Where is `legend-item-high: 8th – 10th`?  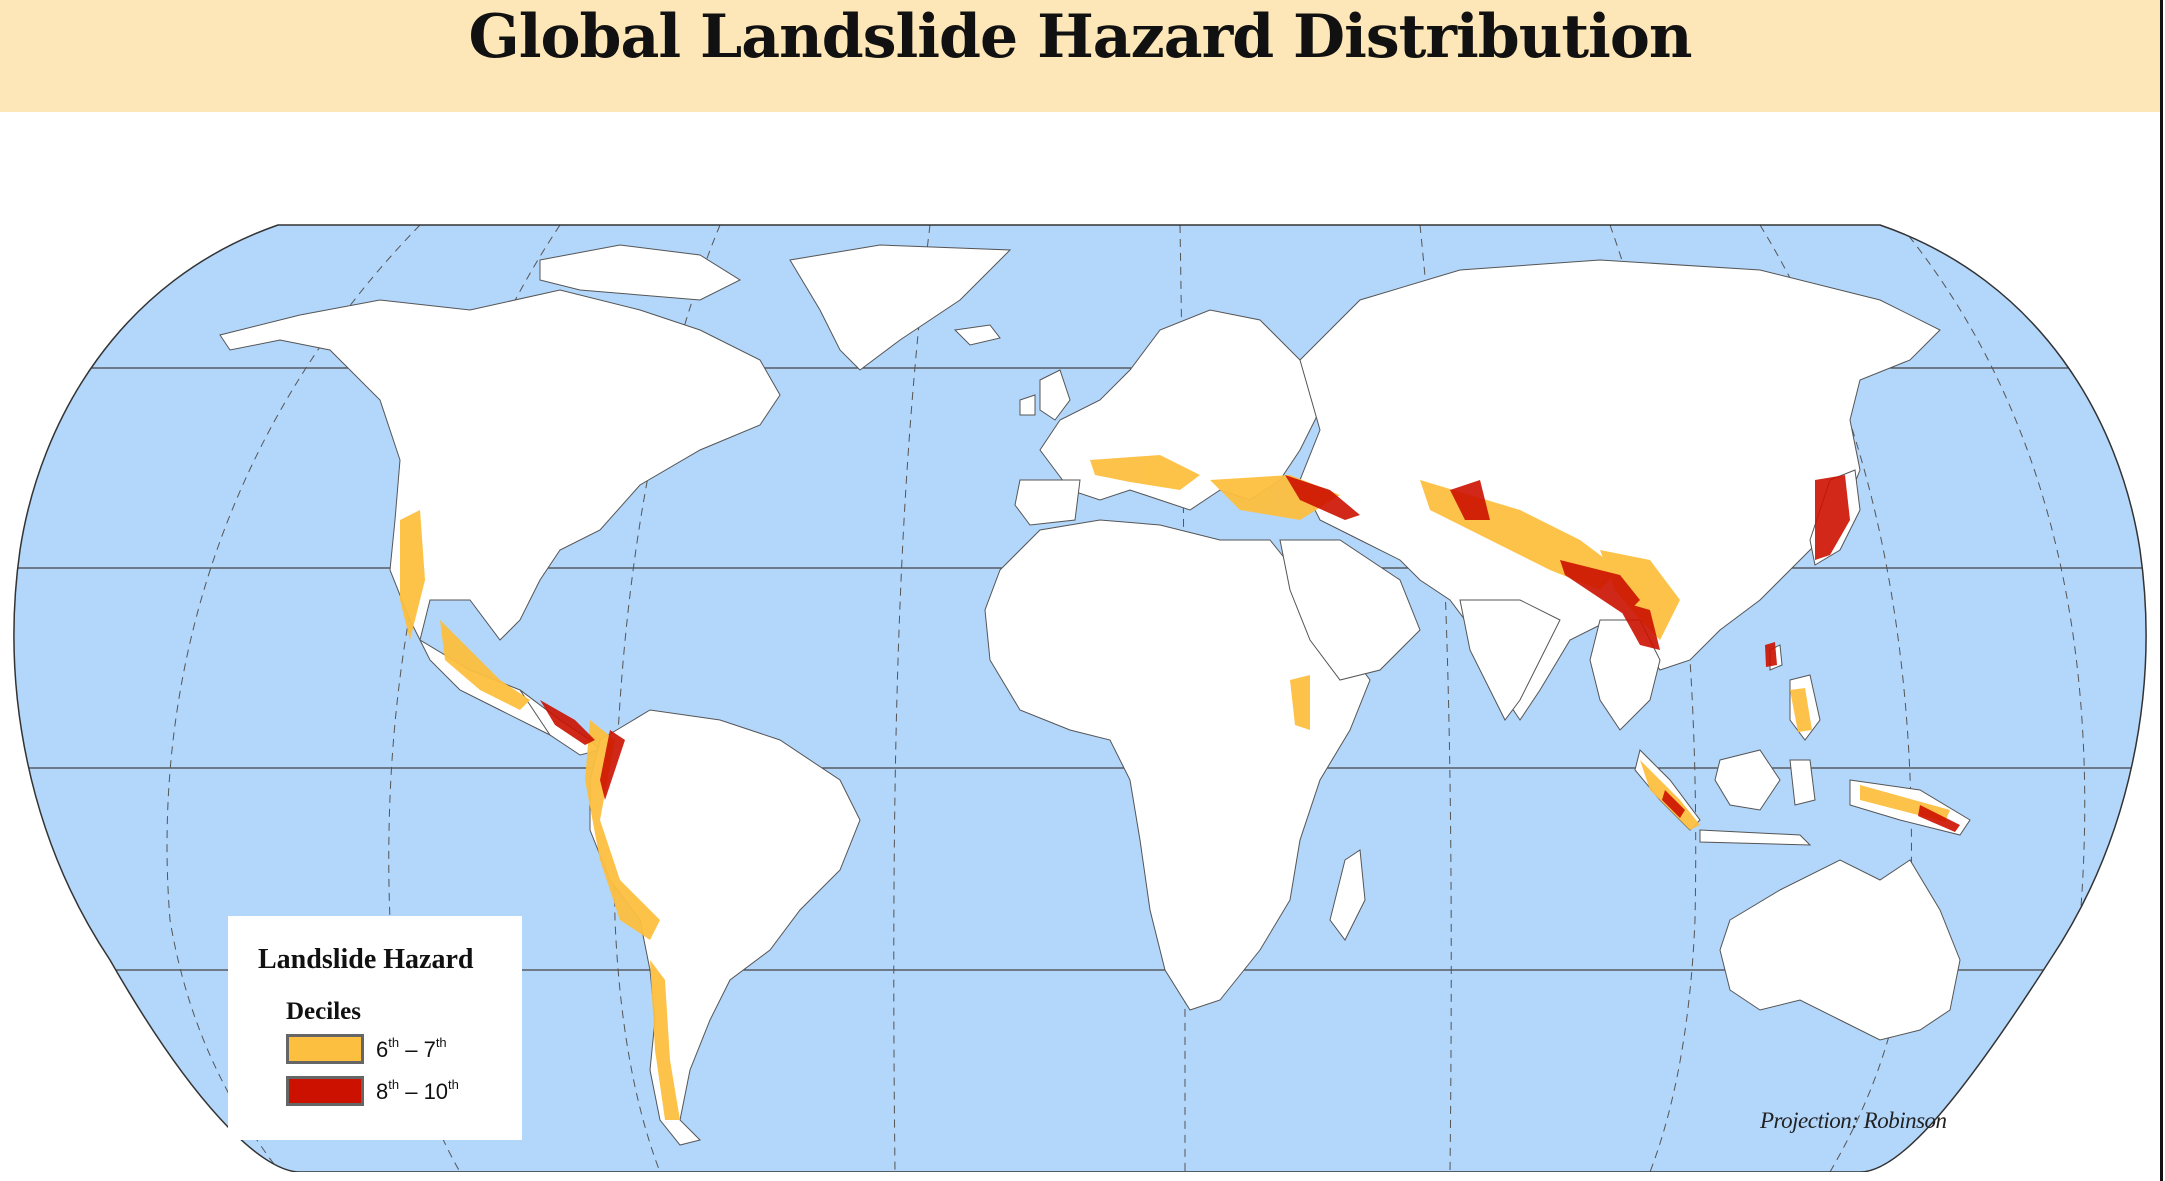
legend-item-high: 8th – 10th is located at coordinates (372, 1091).